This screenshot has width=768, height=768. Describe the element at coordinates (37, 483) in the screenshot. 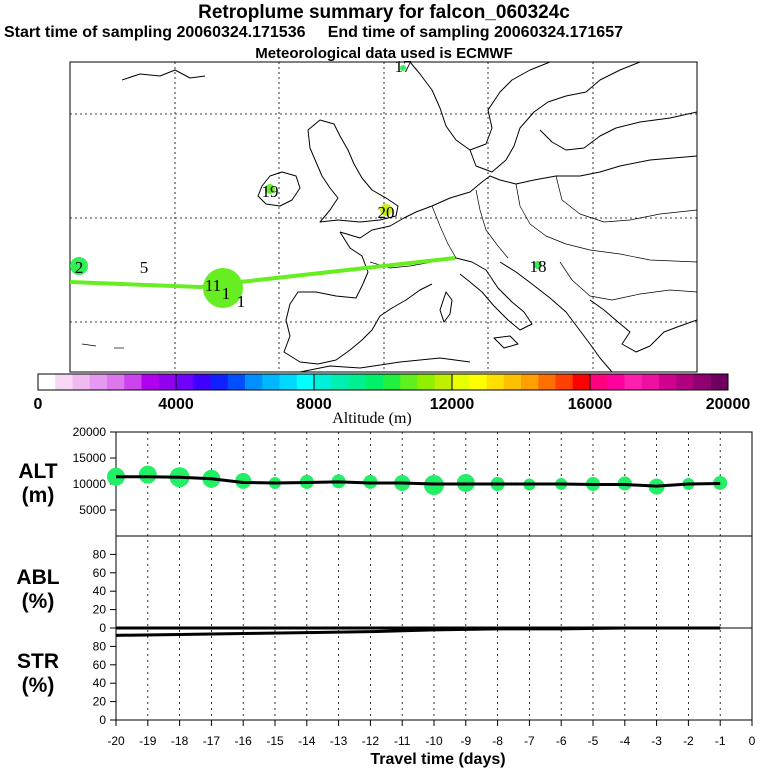

I see `alt-panel-label: ALT (m)` at that location.